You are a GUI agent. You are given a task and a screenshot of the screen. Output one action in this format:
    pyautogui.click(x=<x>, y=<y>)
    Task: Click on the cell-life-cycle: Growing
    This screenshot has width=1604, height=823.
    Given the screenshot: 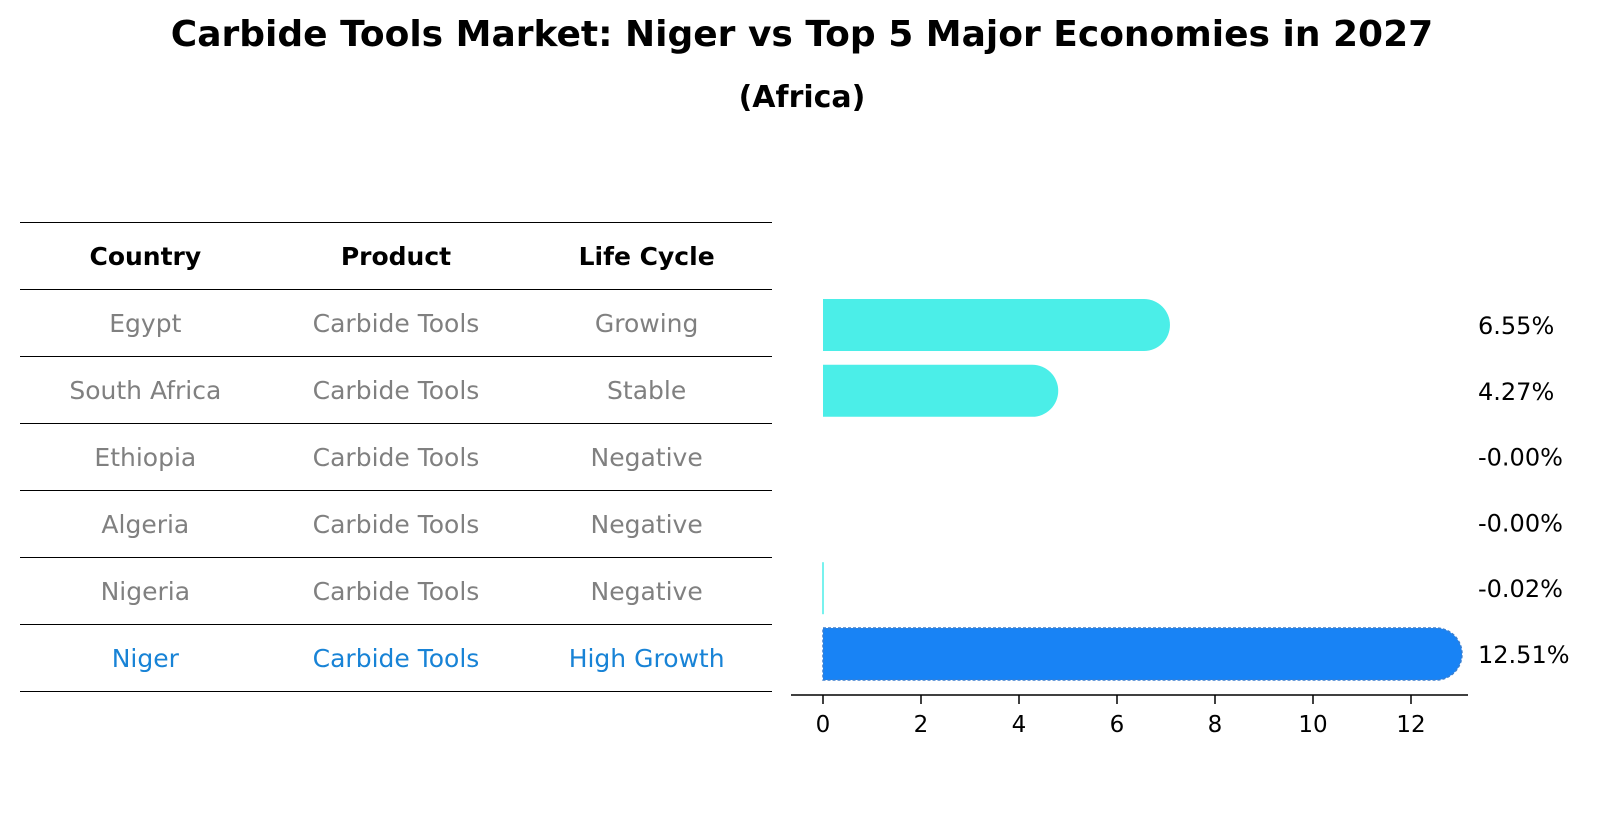 What is the action you would take?
    pyautogui.click(x=646, y=323)
    